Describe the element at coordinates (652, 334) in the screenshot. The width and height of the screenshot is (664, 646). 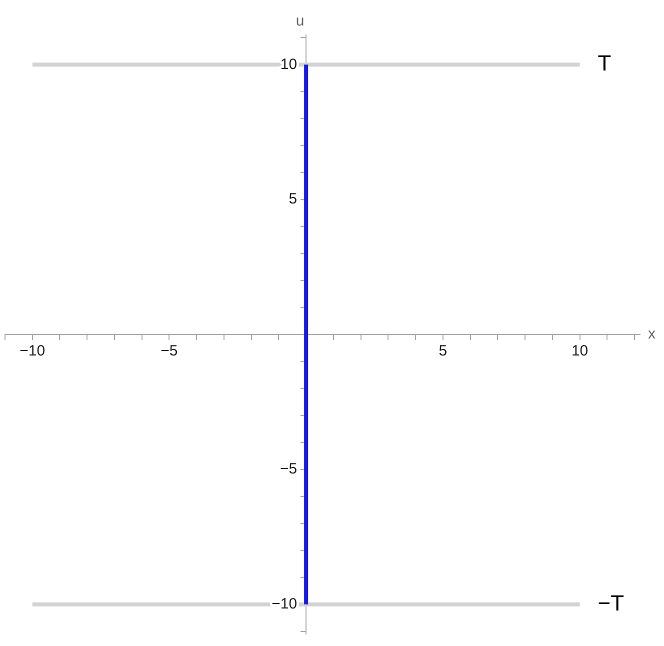
I see `x-axis-title: x` at that location.